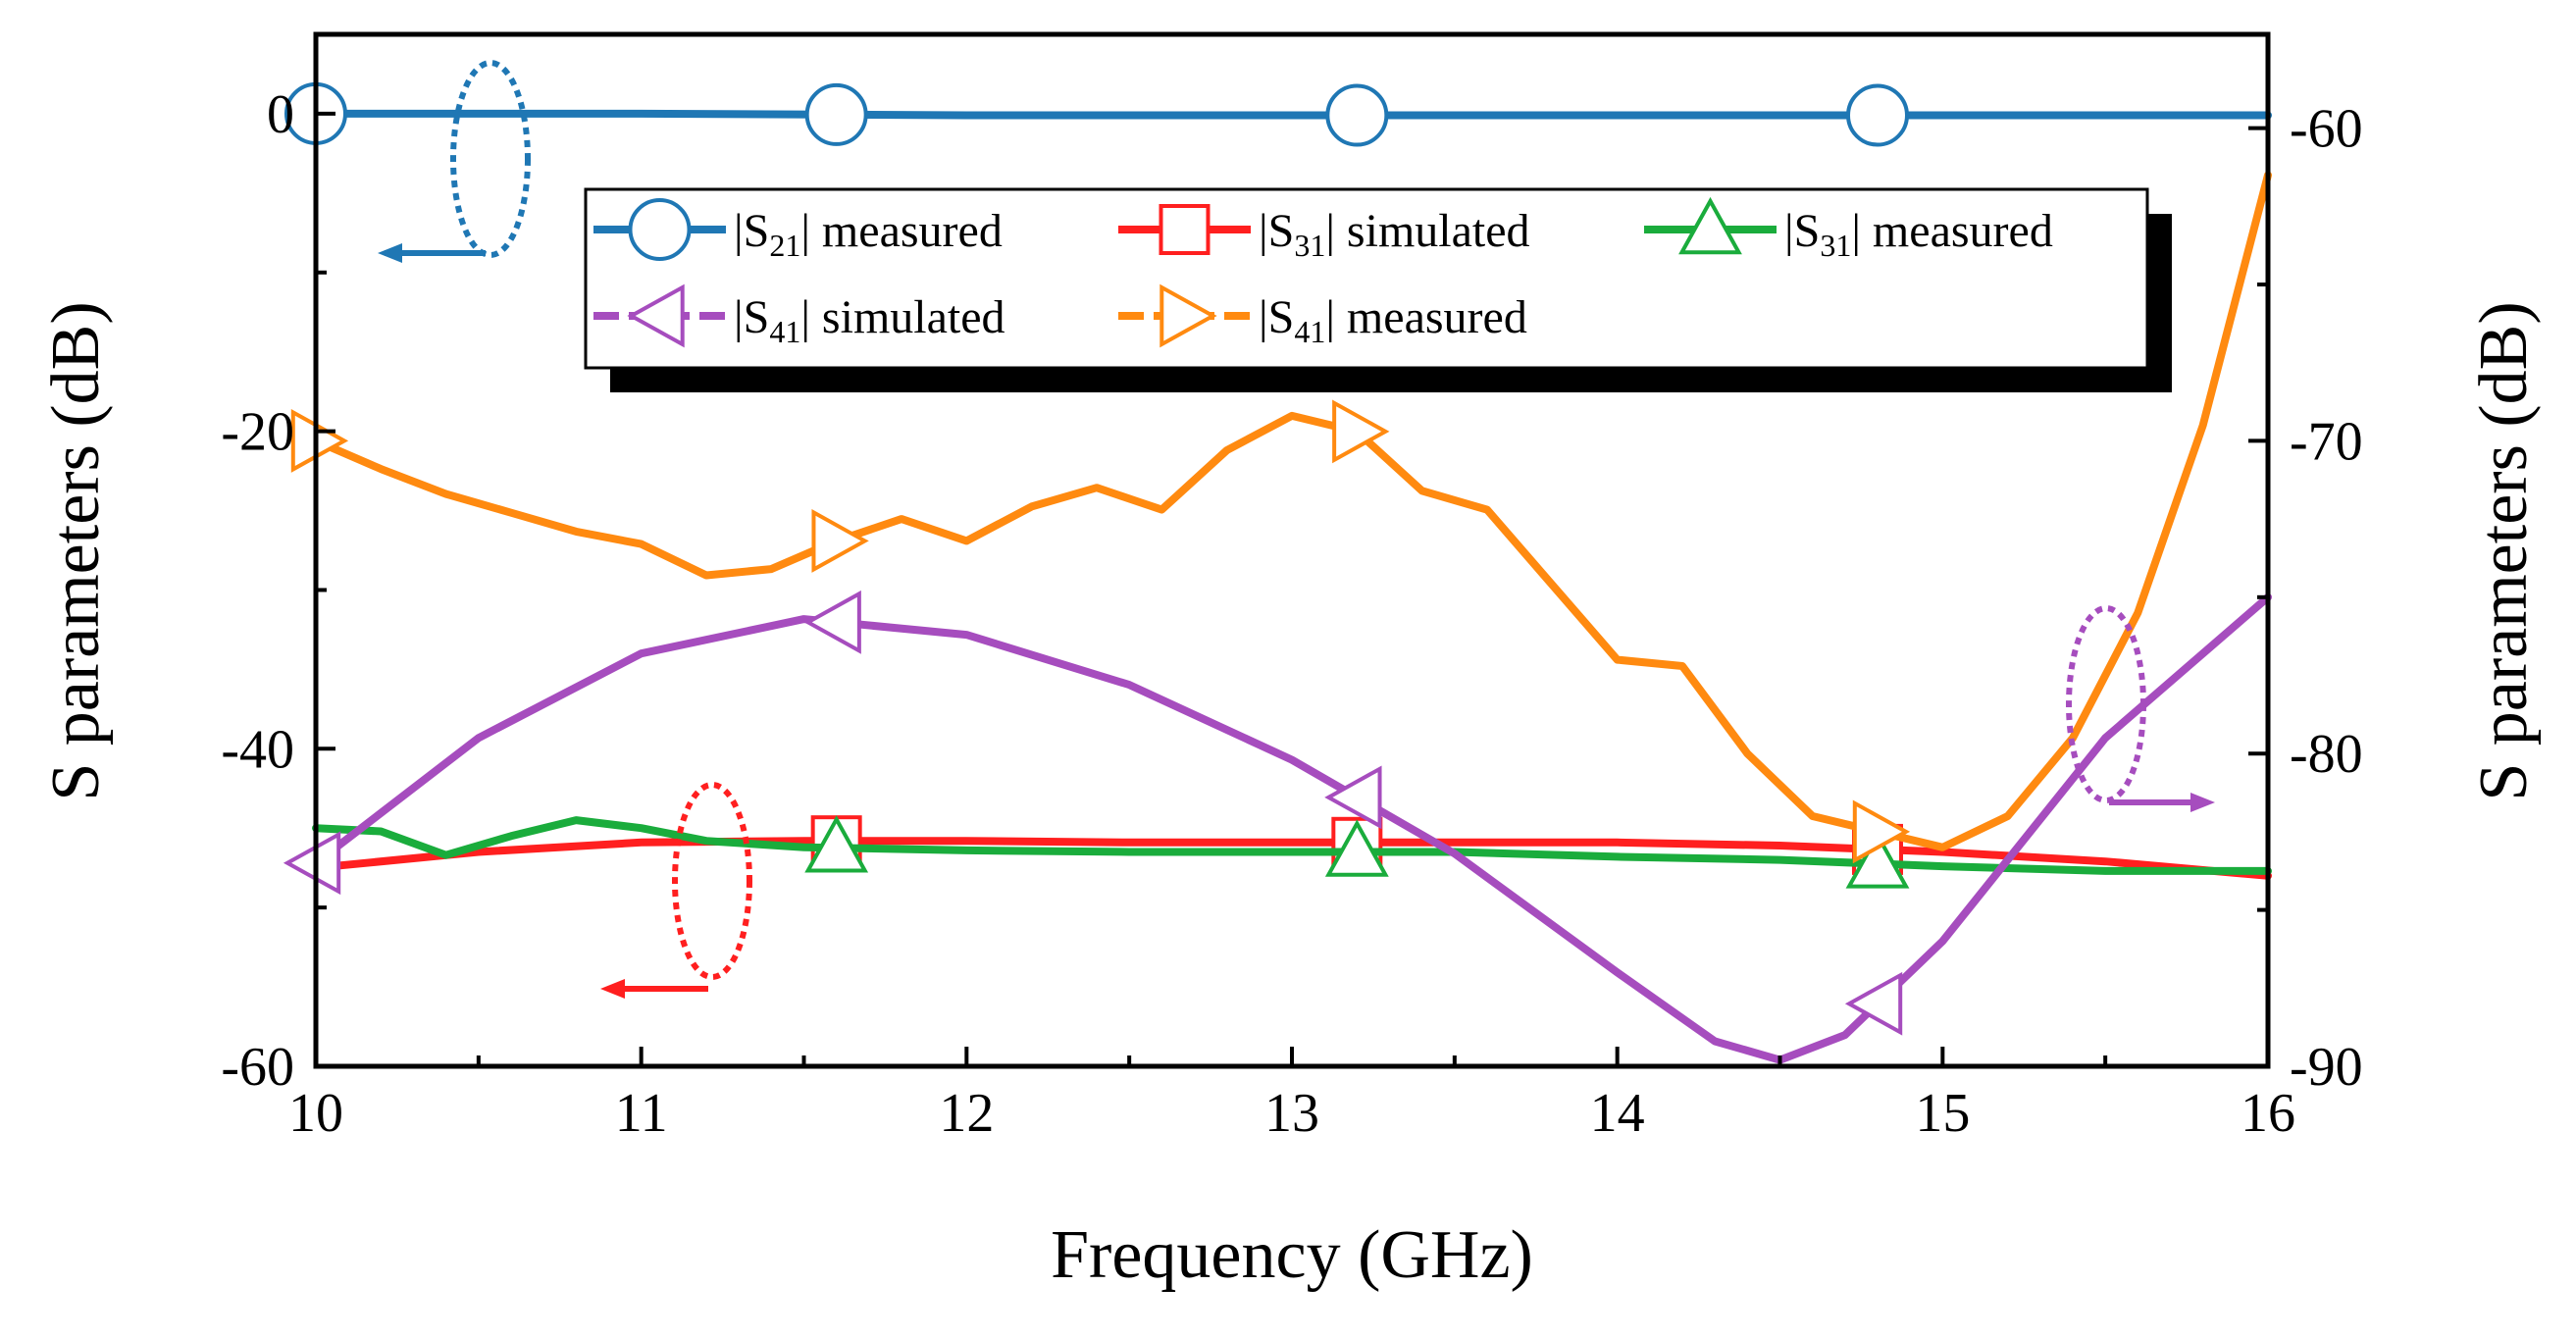 This screenshot has height=1338, width=2576. I want to click on y-right-tick-label-3: -90, so click(2326, 1067).